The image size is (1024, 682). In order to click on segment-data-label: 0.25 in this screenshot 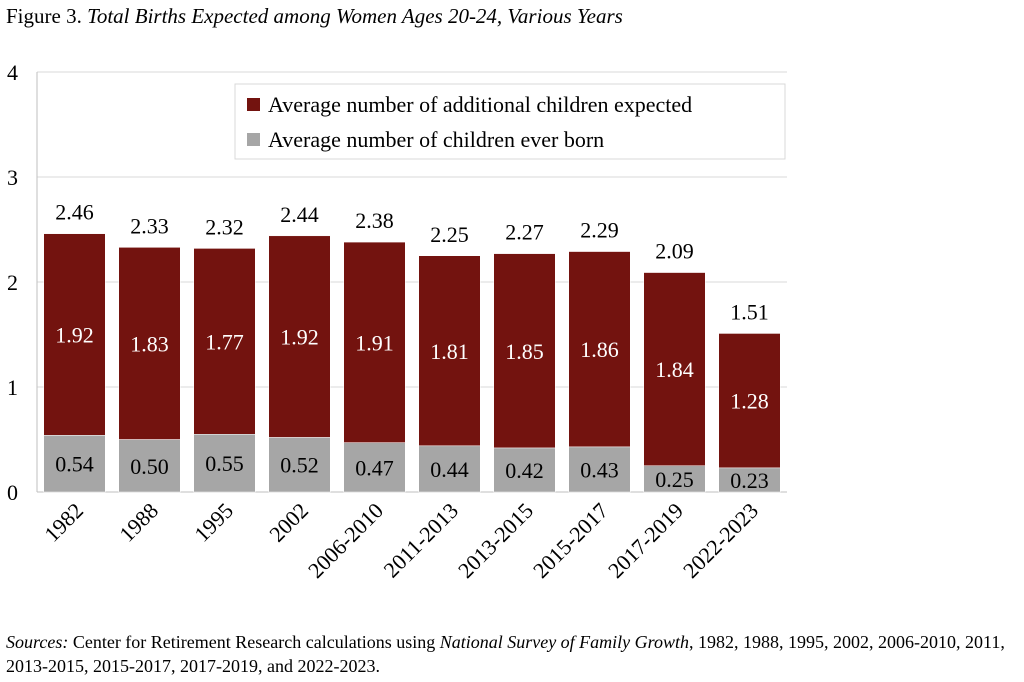, I will do `click(674, 479)`.